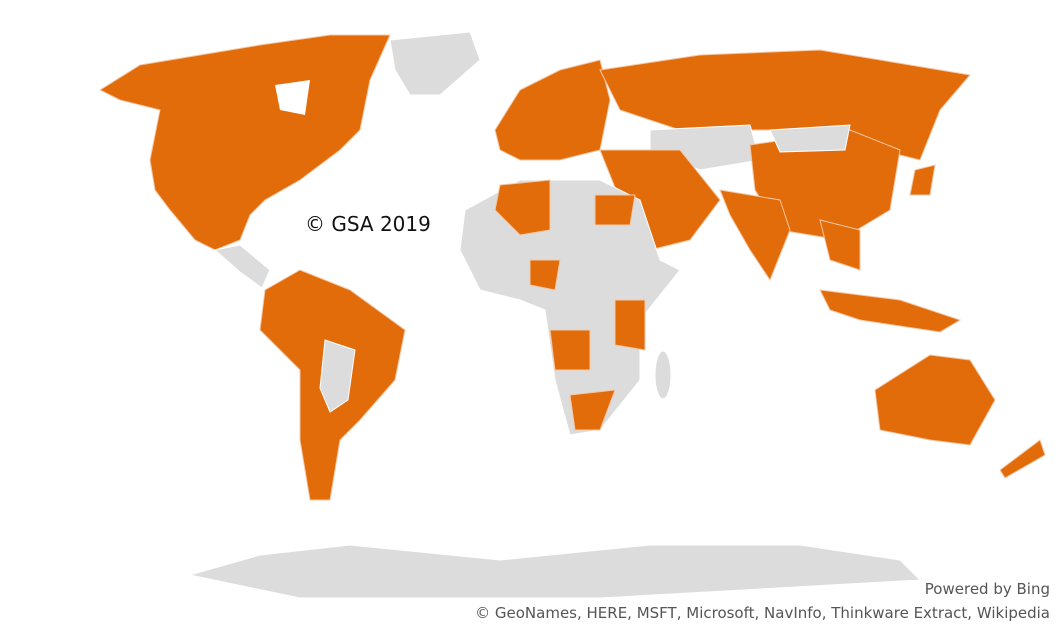 This screenshot has height=635, width=1063. Describe the element at coordinates (435, 63) in the screenshot. I see `greenland` at that location.